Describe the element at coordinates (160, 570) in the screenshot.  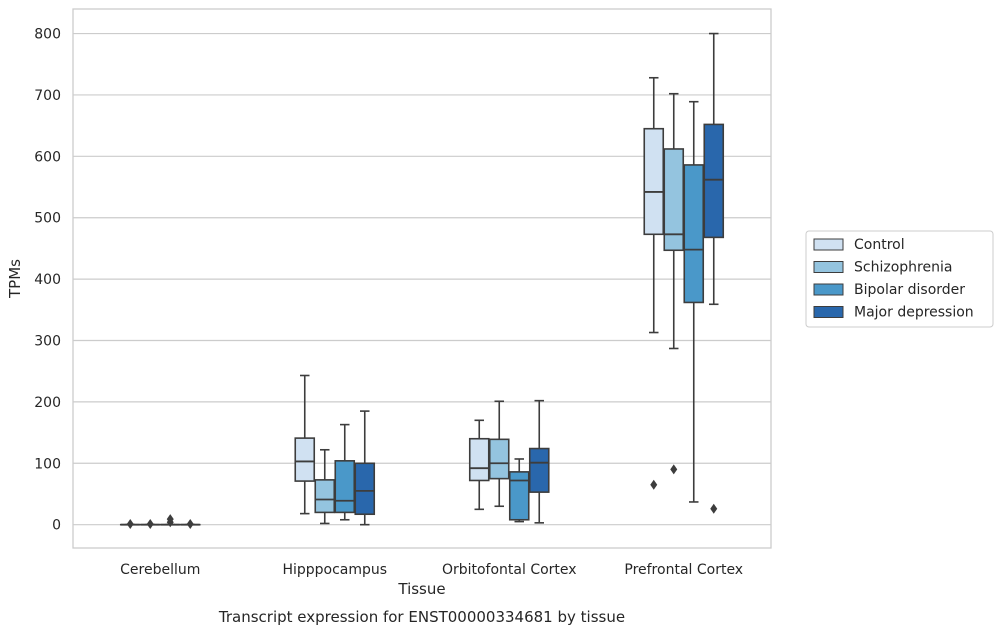
I see `x-tick-label: Cerebellum` at that location.